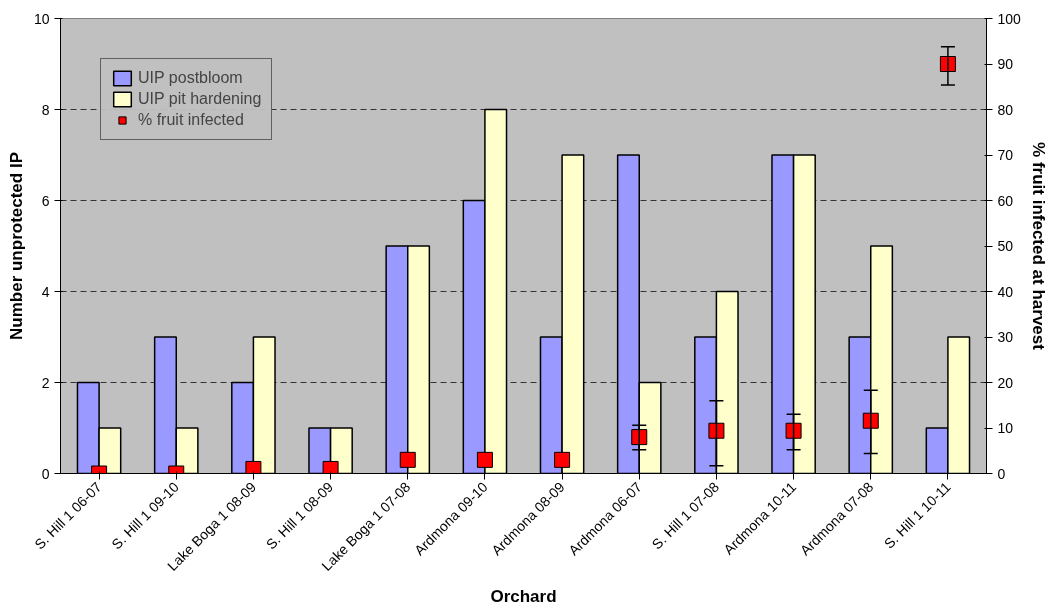 Image resolution: width=1050 pixels, height=609 pixels. Describe the element at coordinates (41, 18) in the screenshot. I see `y-tick-label: 10` at that location.